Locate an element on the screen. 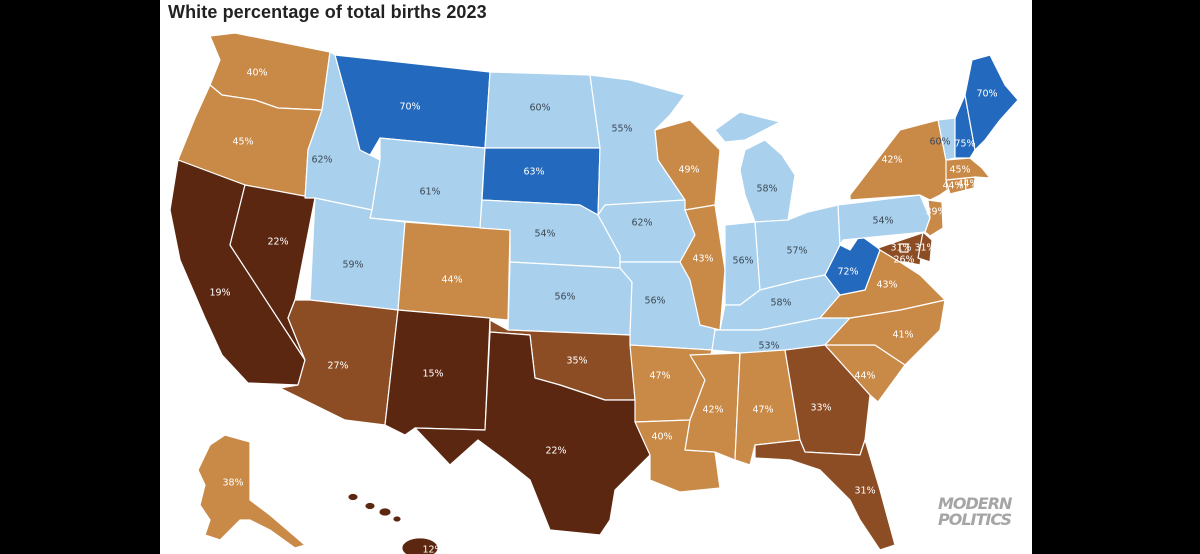 This screenshot has height=554, width=1200. state-label-mn: 55% is located at coordinates (621, 129).